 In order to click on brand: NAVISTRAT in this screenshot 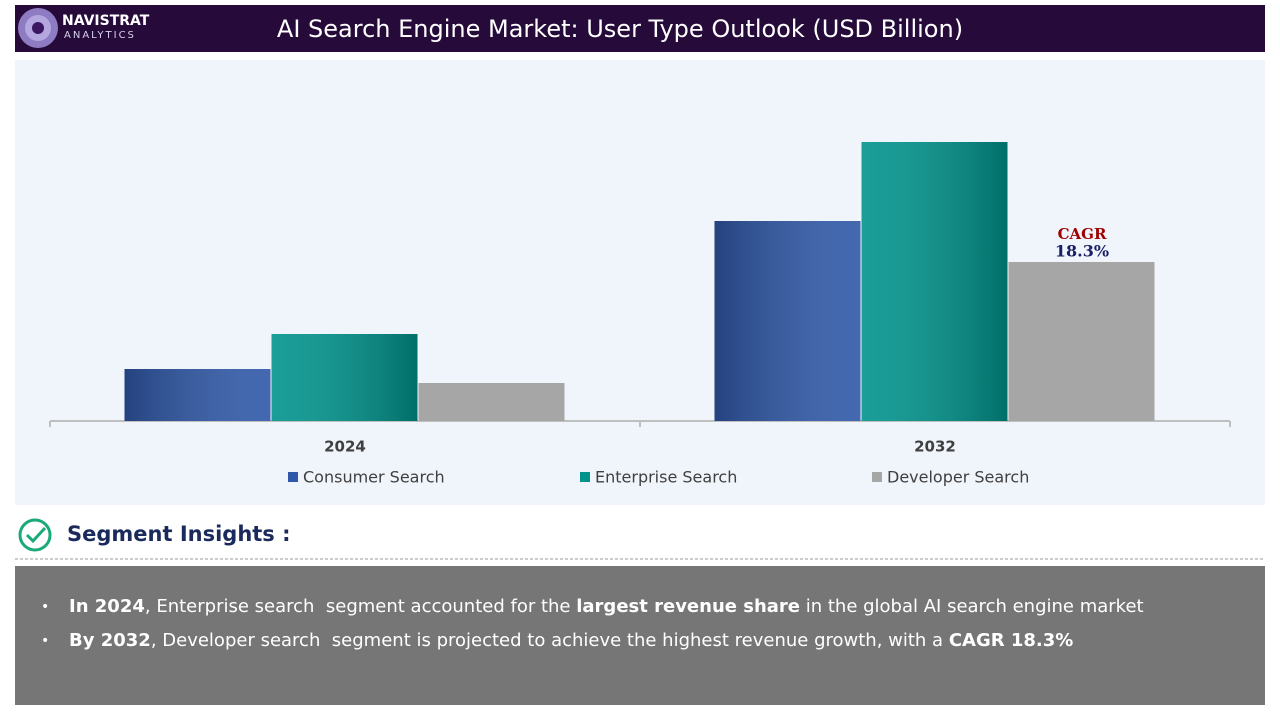, I will do `click(106, 21)`.